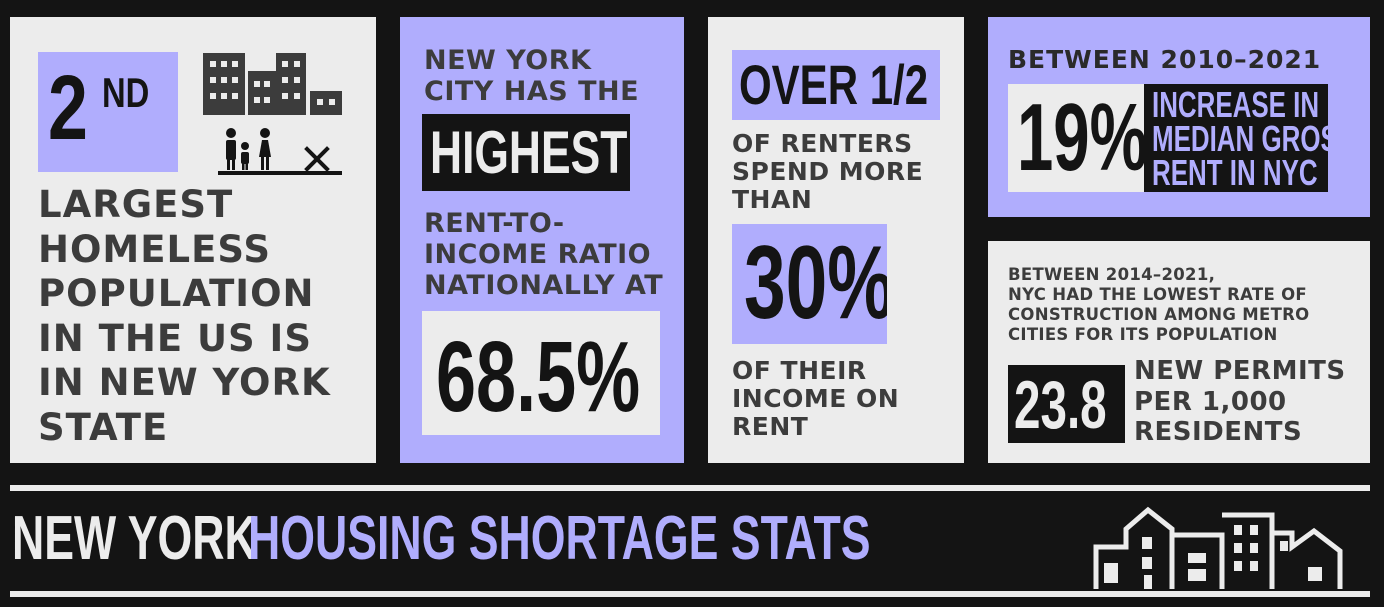 The width and height of the screenshot is (1384, 607). Describe the element at coordinates (1236, 104) in the screenshot. I see `desc-line: INCREASE IN` at that location.